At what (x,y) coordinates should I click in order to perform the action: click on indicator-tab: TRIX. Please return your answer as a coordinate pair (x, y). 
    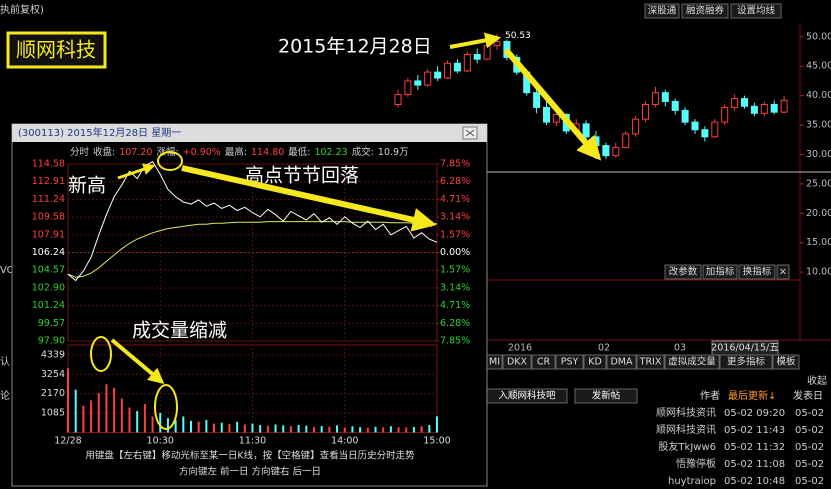
    Looking at the image, I should click on (650, 362).